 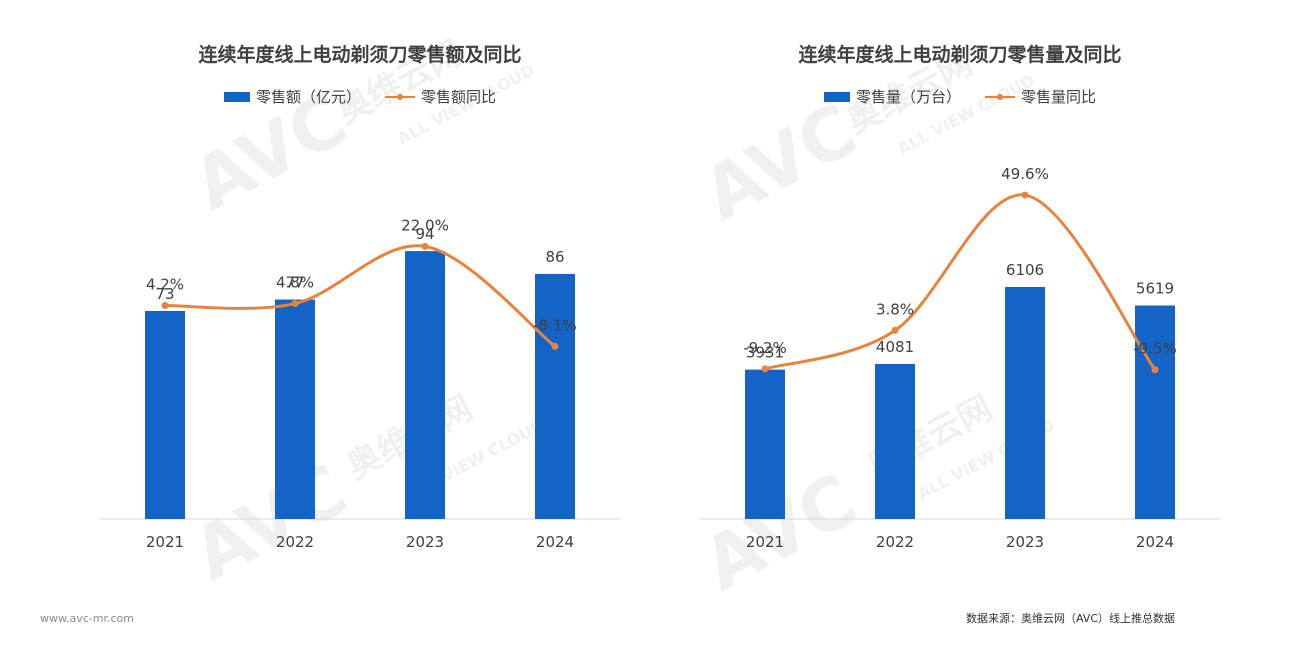 I want to click on bar-value-label: 6106, so click(x=1025, y=270).